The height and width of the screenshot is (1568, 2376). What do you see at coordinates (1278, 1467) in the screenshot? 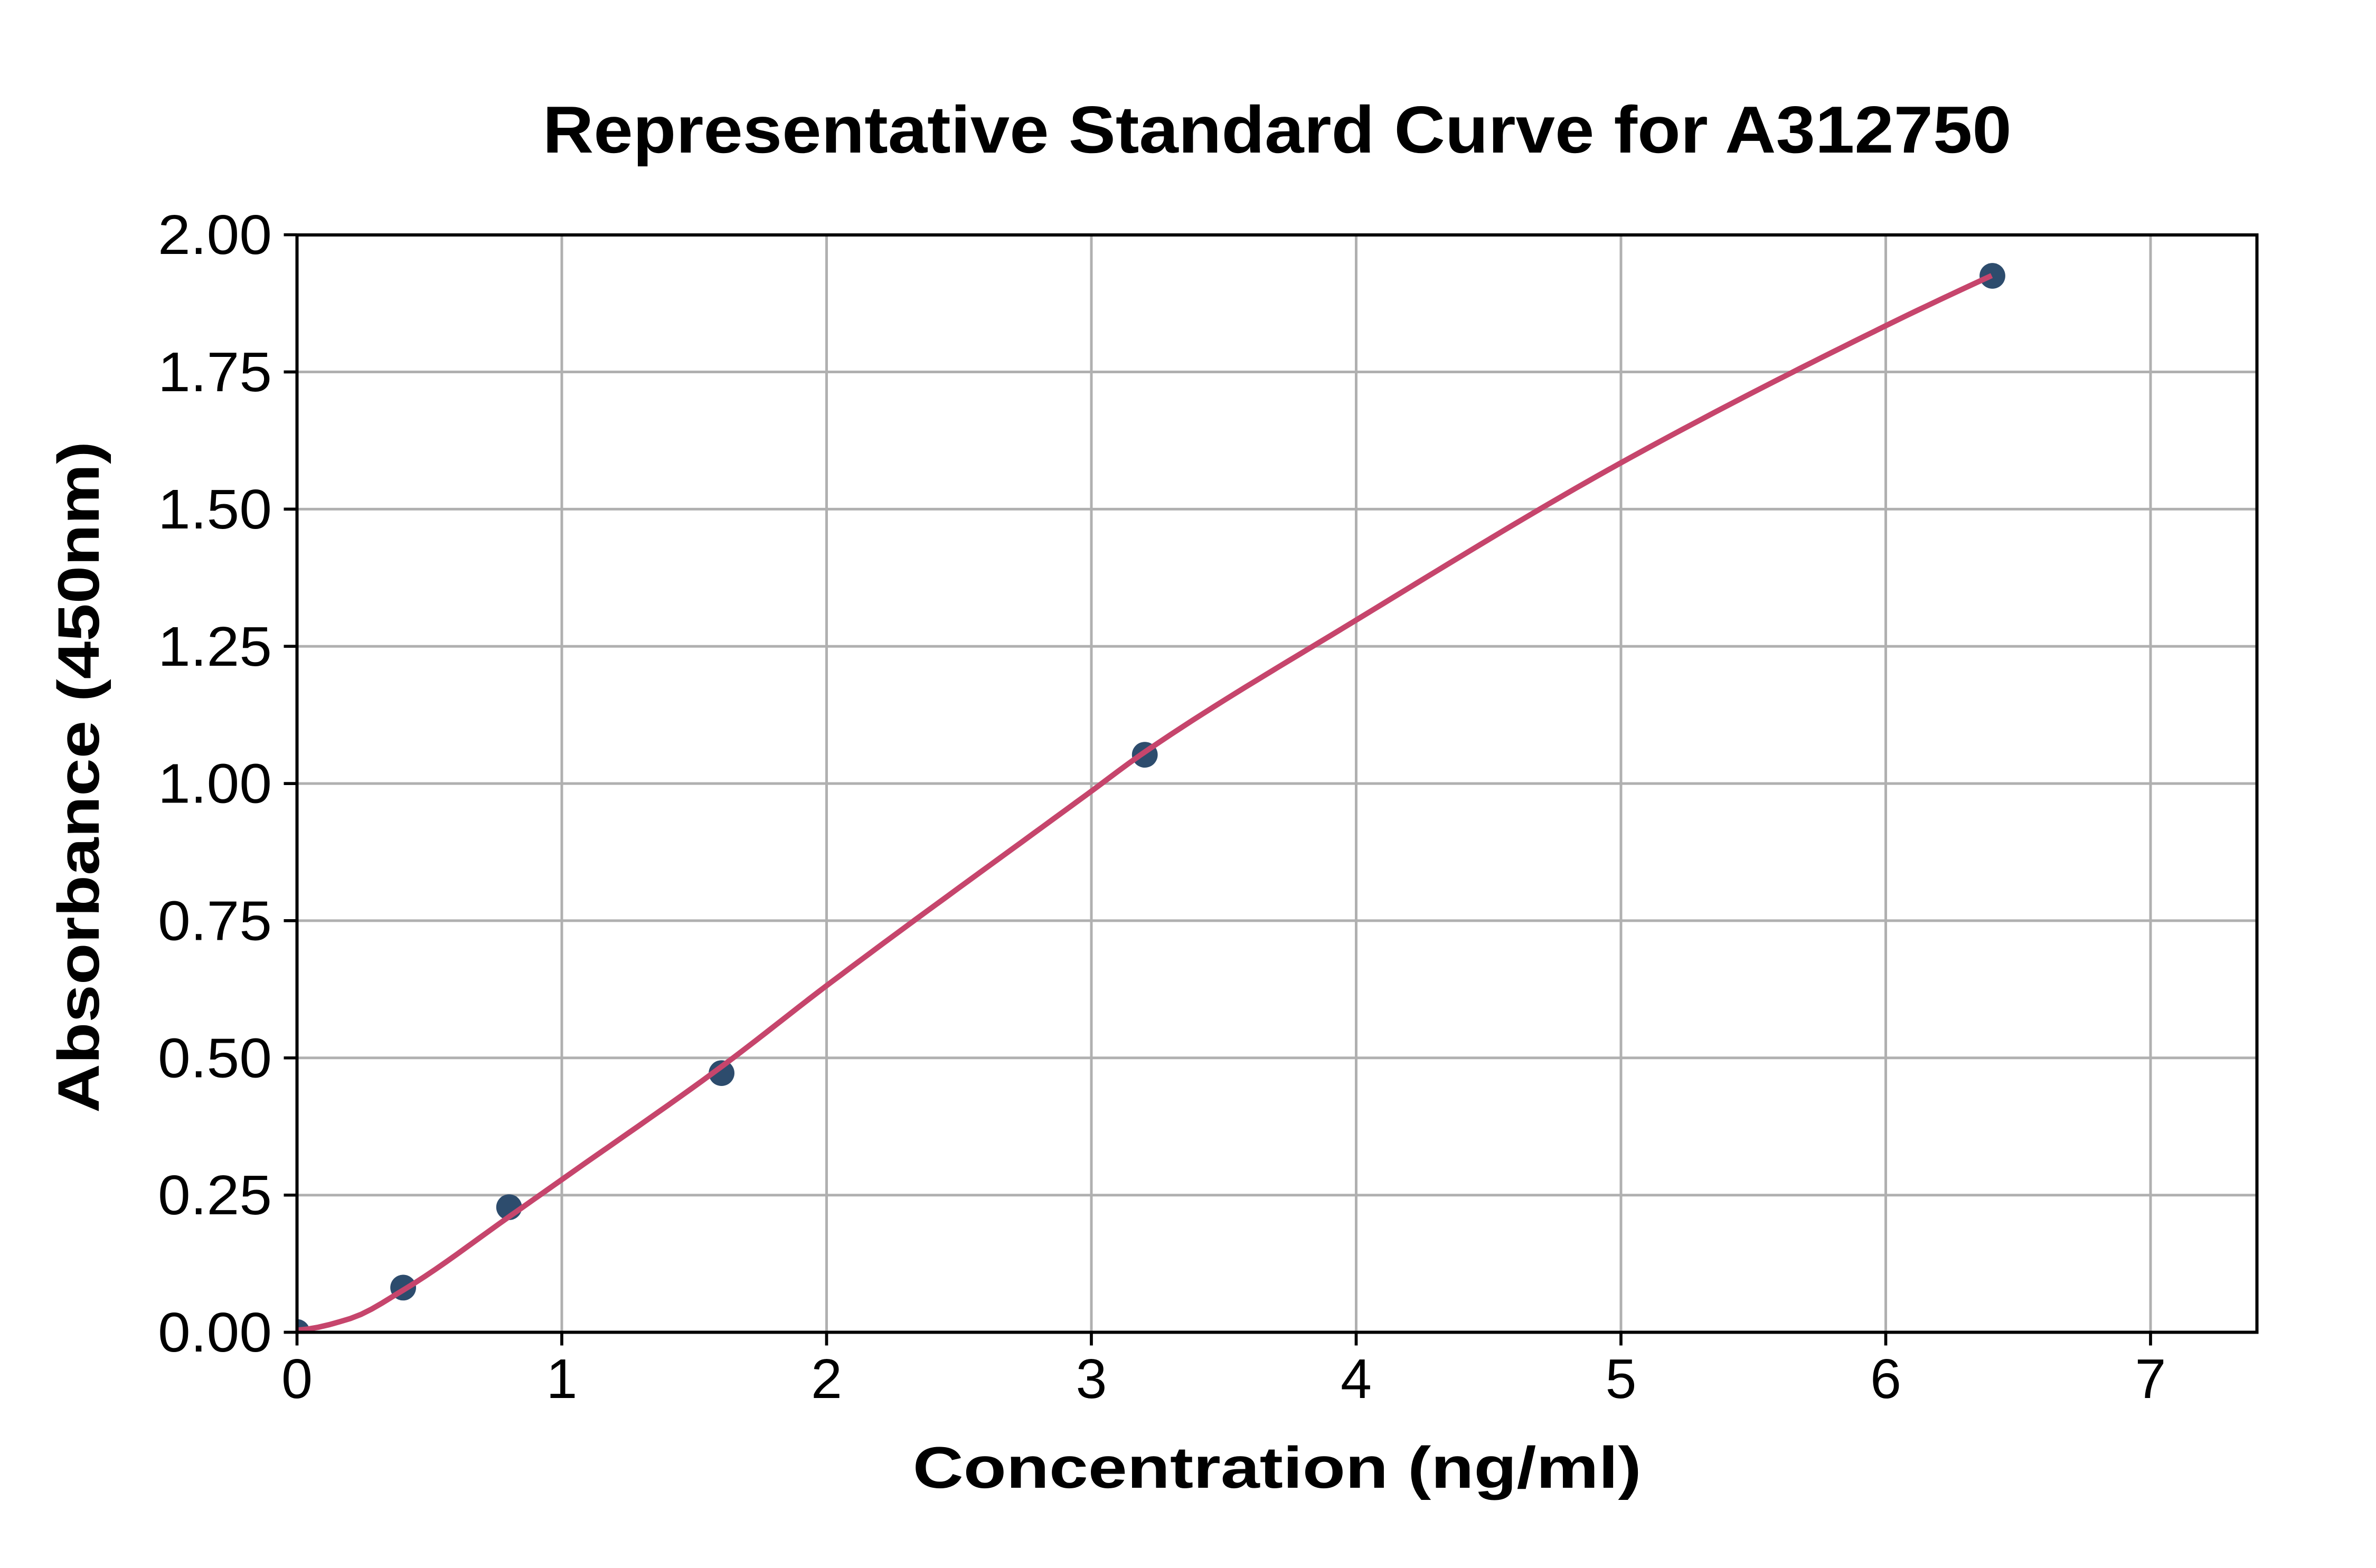
I see `svg-text: Concentration (ng/ml)` at bounding box center [1278, 1467].